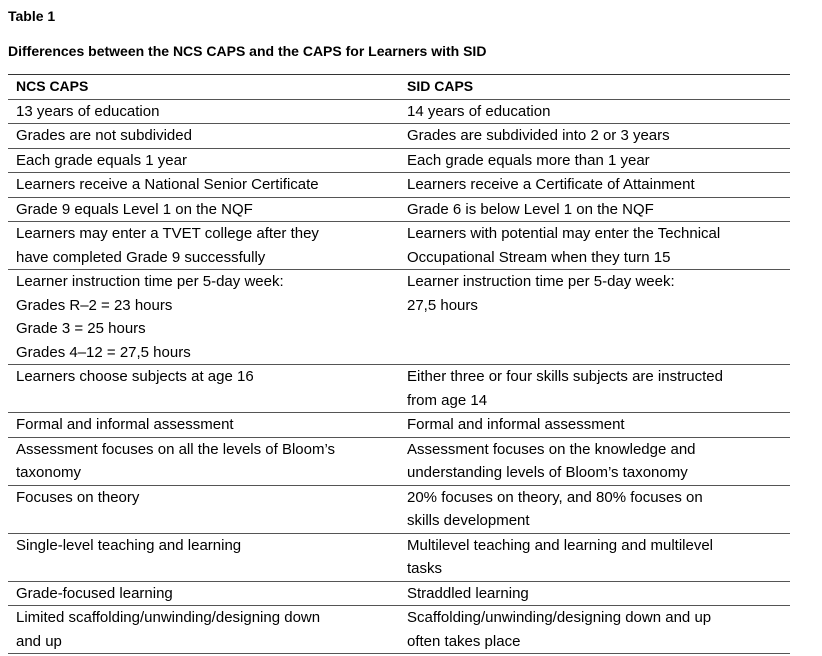  I want to click on cell-line: Grade 6 is below Level 1 on the NQF, so click(530, 209).